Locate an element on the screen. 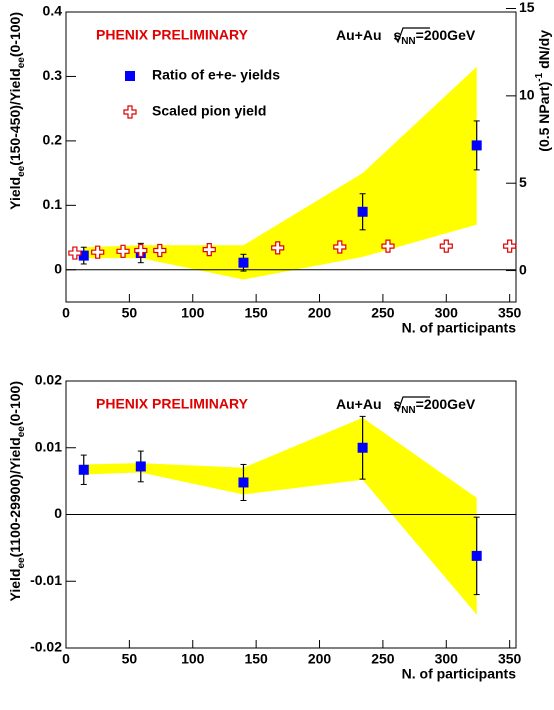 The width and height of the screenshot is (554, 710). y-tick-label: -0.02 is located at coordinates (46, 647).